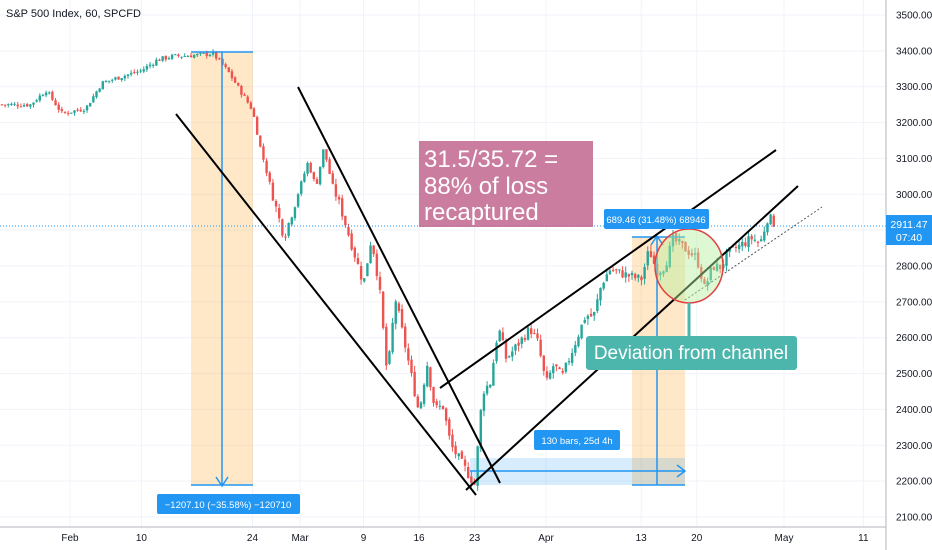 This screenshot has height=550, width=932. What do you see at coordinates (914, 87) in the screenshot?
I see `price-tick-label: 3300.00` at bounding box center [914, 87].